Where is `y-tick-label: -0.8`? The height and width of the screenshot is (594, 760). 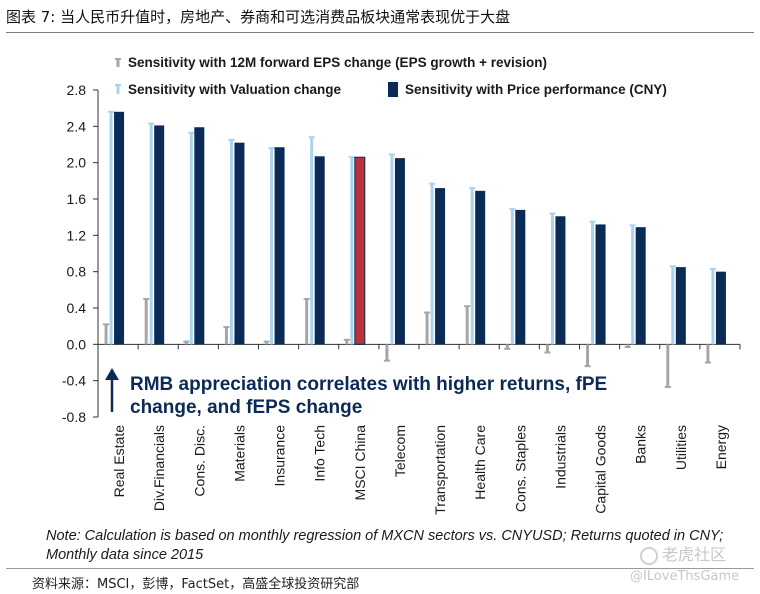
y-tick-label: -0.8 is located at coordinates (74, 417).